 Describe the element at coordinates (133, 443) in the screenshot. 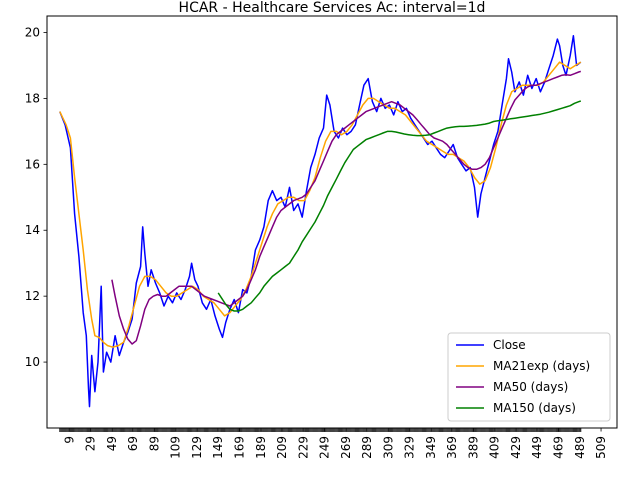

I see `x-tick-label: 69` at that location.